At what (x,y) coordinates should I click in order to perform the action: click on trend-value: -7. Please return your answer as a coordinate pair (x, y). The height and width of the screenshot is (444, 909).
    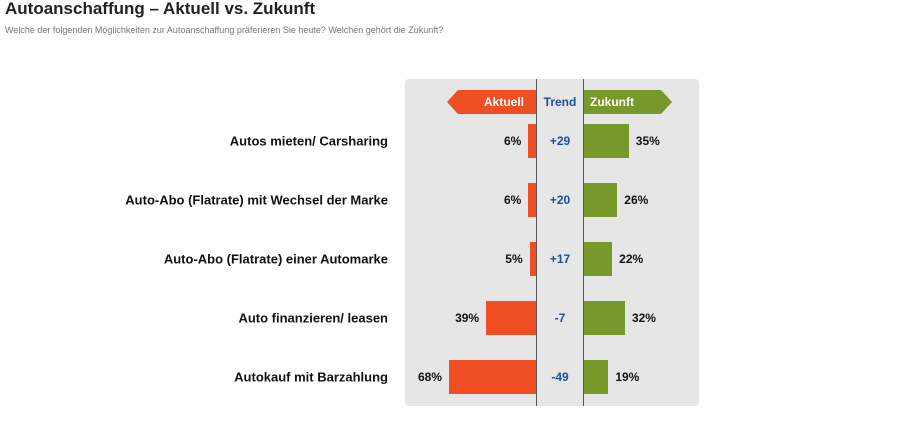
    Looking at the image, I should click on (560, 318).